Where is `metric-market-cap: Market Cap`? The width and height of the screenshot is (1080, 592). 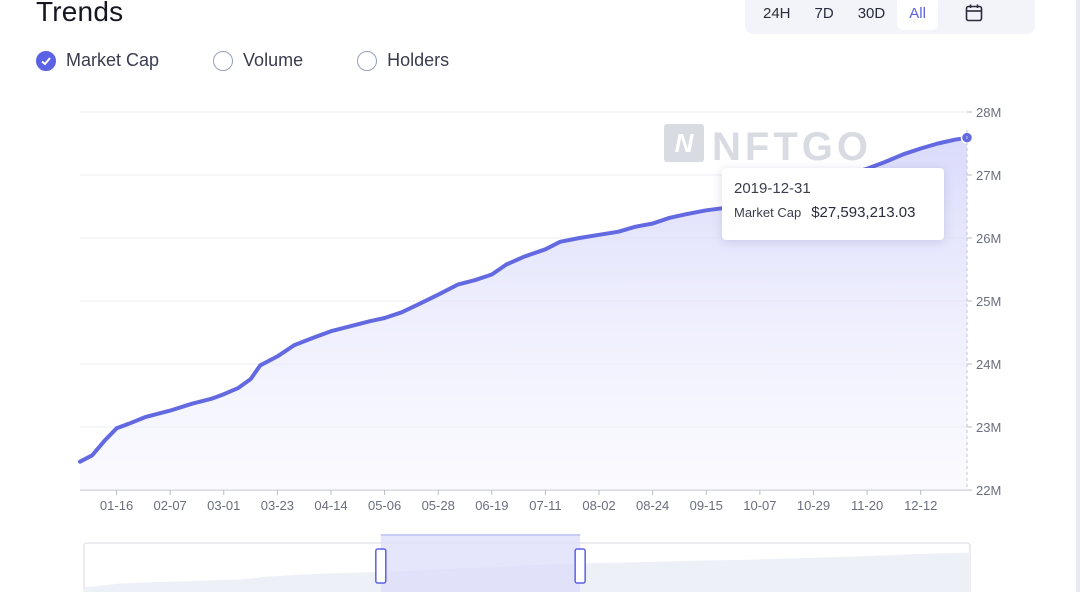 metric-market-cap: Market Cap is located at coordinates (97, 60).